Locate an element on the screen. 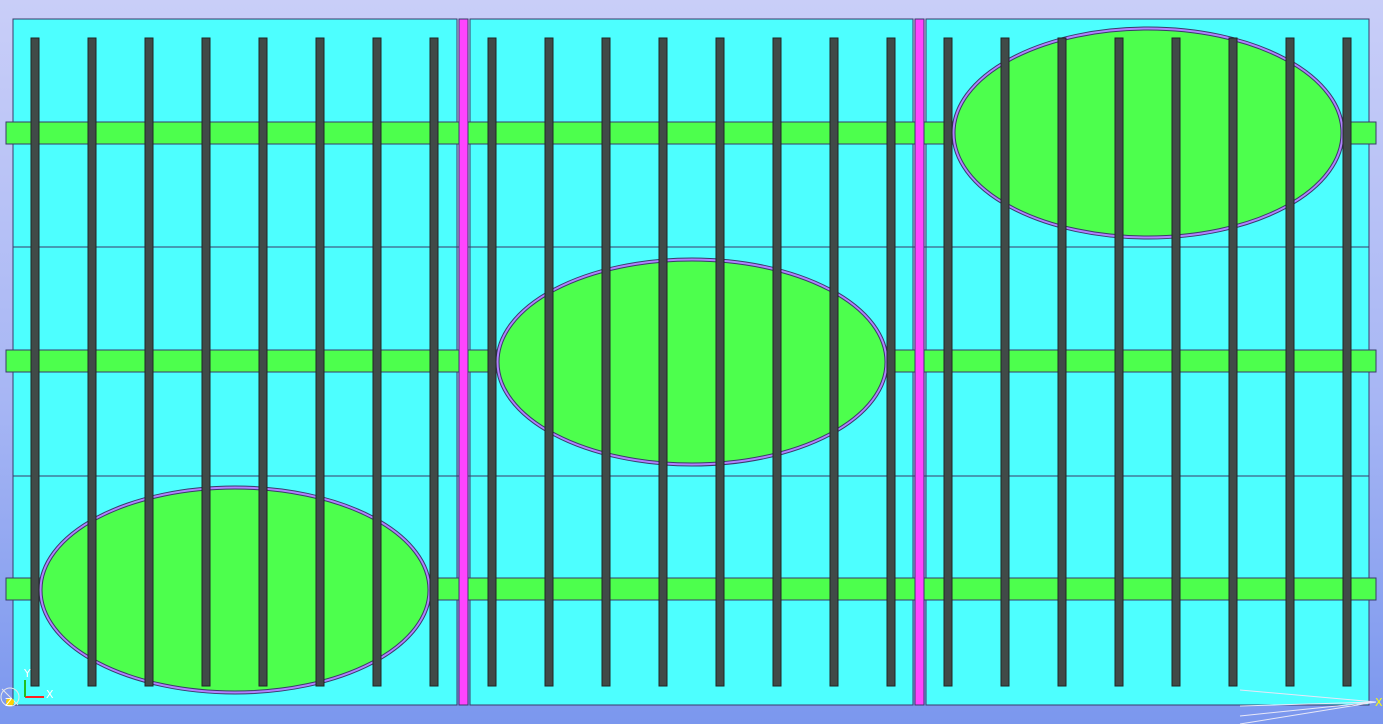 Image resolution: width=1383 pixels, height=724 pixels. axis-y-label: Y is located at coordinates (27, 673).